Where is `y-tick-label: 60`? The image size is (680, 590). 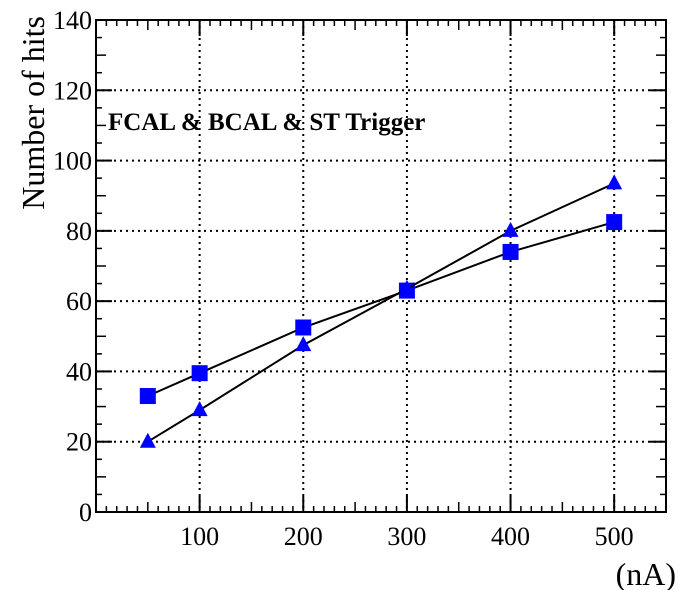 y-tick-label: 60 is located at coordinates (79, 301).